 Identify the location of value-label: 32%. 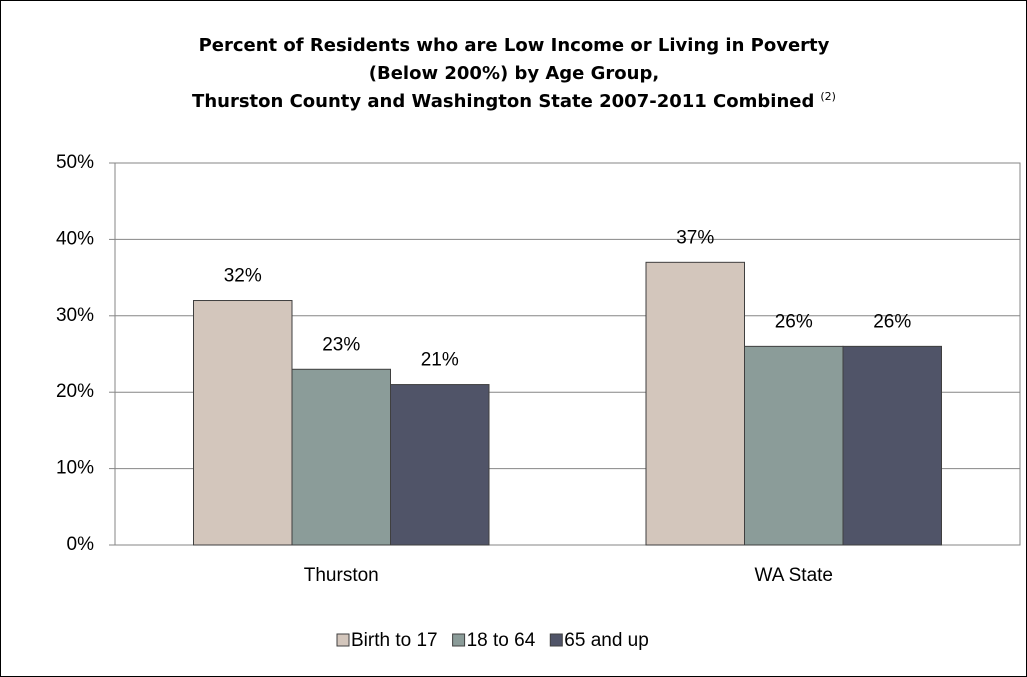
(243, 276).